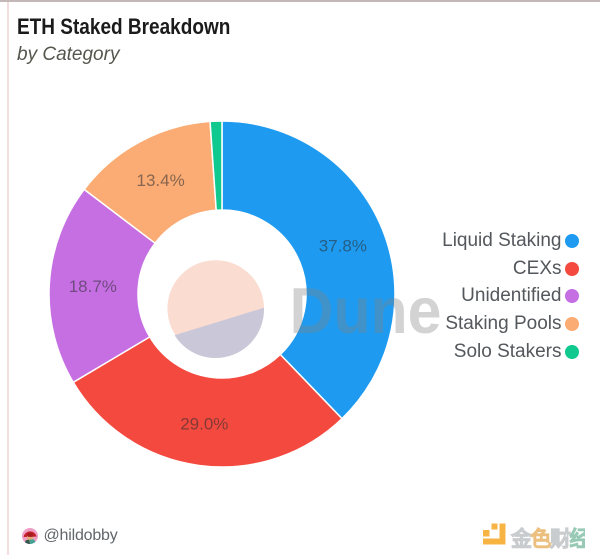 The width and height of the screenshot is (600, 555). What do you see at coordinates (204, 424) in the screenshot?
I see `svg-text: 29.0%` at bounding box center [204, 424].